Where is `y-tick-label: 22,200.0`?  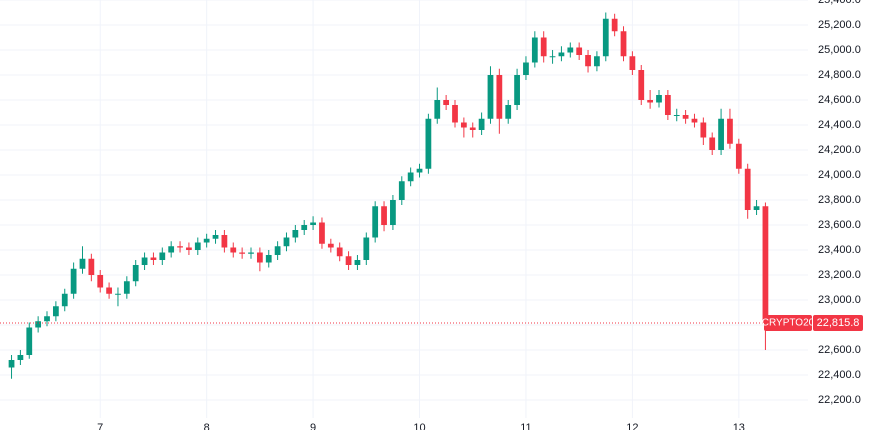
y-tick-label: 22,200.0 is located at coordinates (839, 400).